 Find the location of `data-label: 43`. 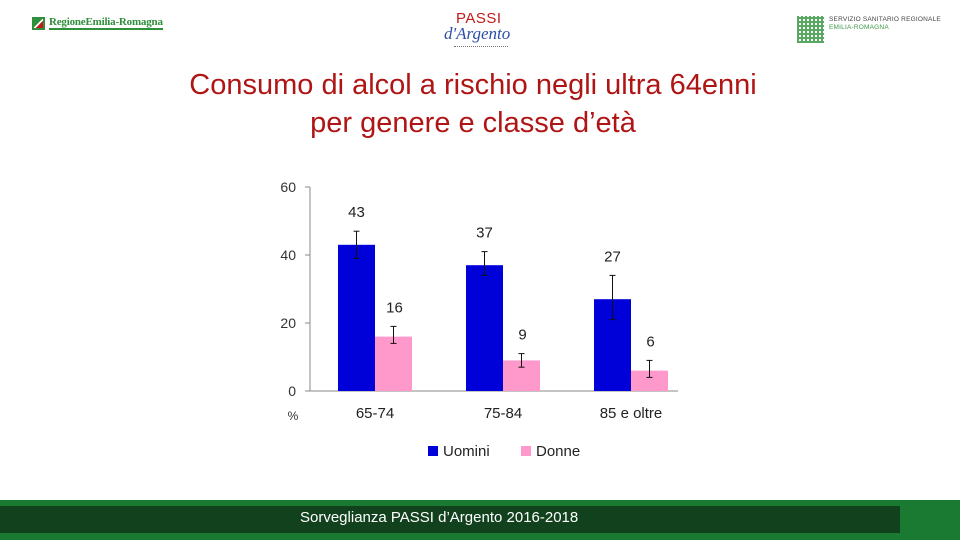

data-label: 43 is located at coordinates (356, 212).